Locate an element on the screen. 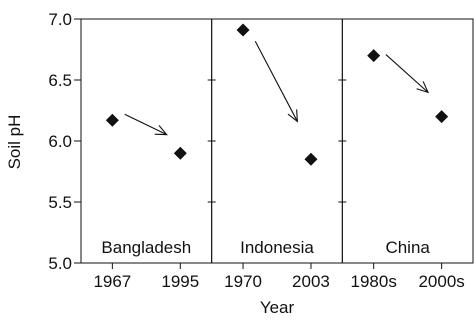  y-axis-title: Soil pH is located at coordinates (14, 142).